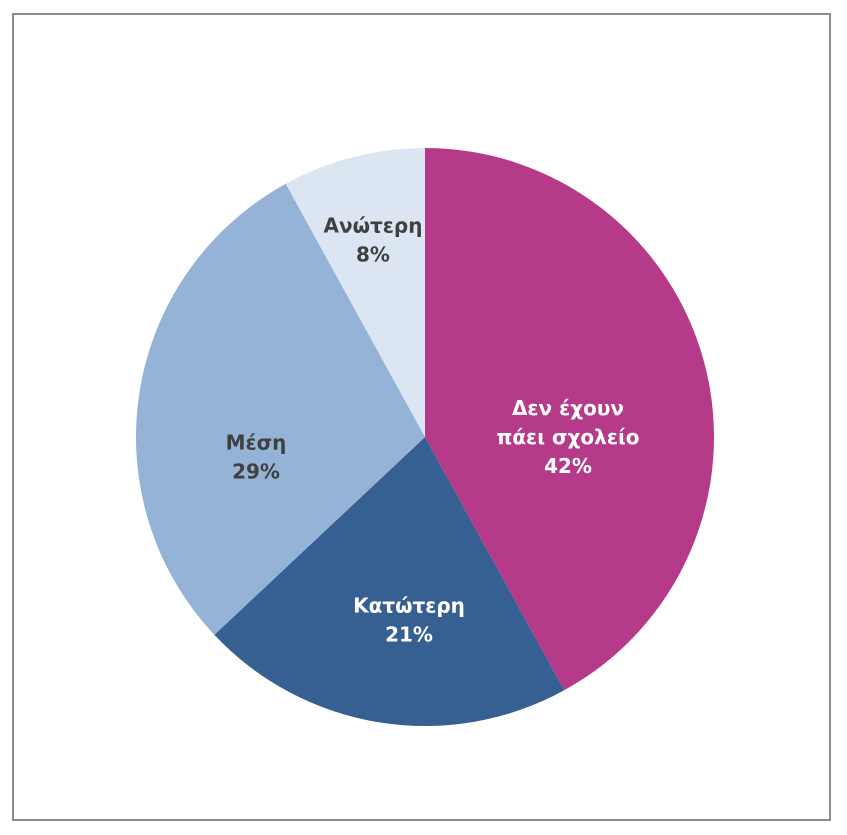  I want to click on slice-percent-label: 29%, so click(256, 472).